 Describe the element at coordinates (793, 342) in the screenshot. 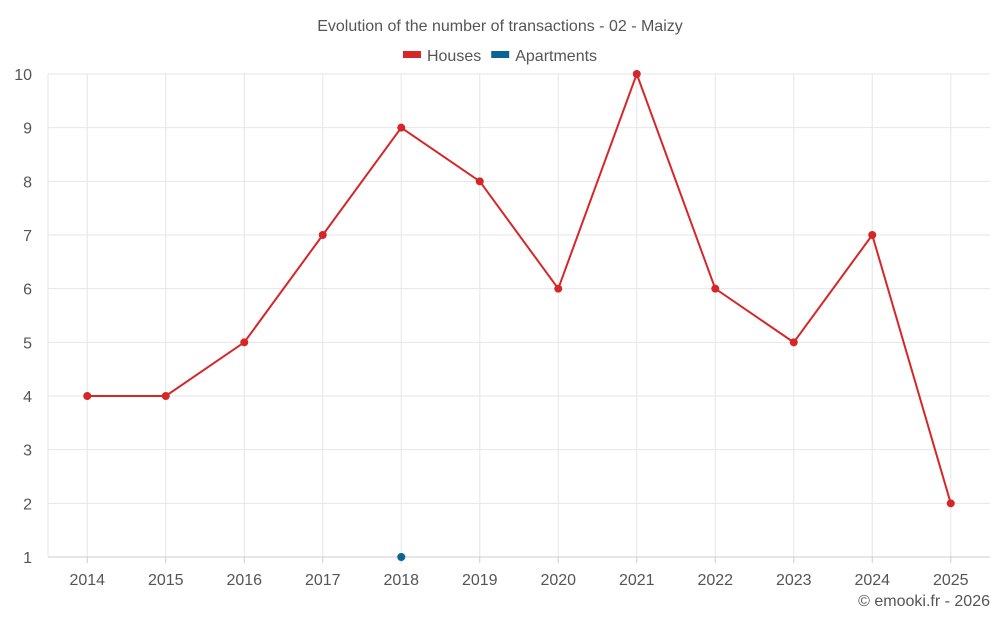

I see `houses-point-2023` at that location.